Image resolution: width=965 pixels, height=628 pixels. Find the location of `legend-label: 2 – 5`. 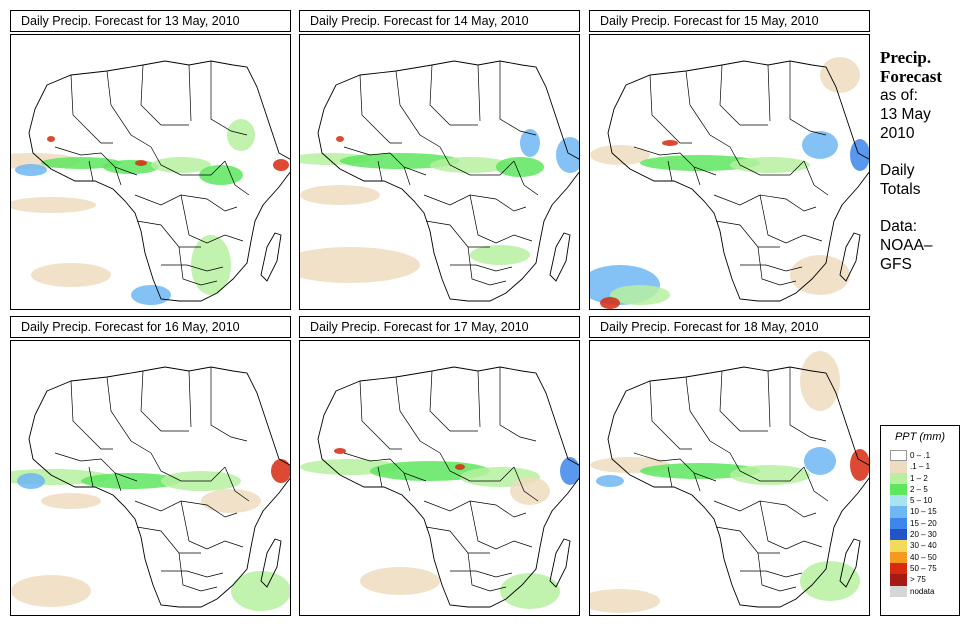

legend-label: 2 – 5 is located at coordinates (919, 489).